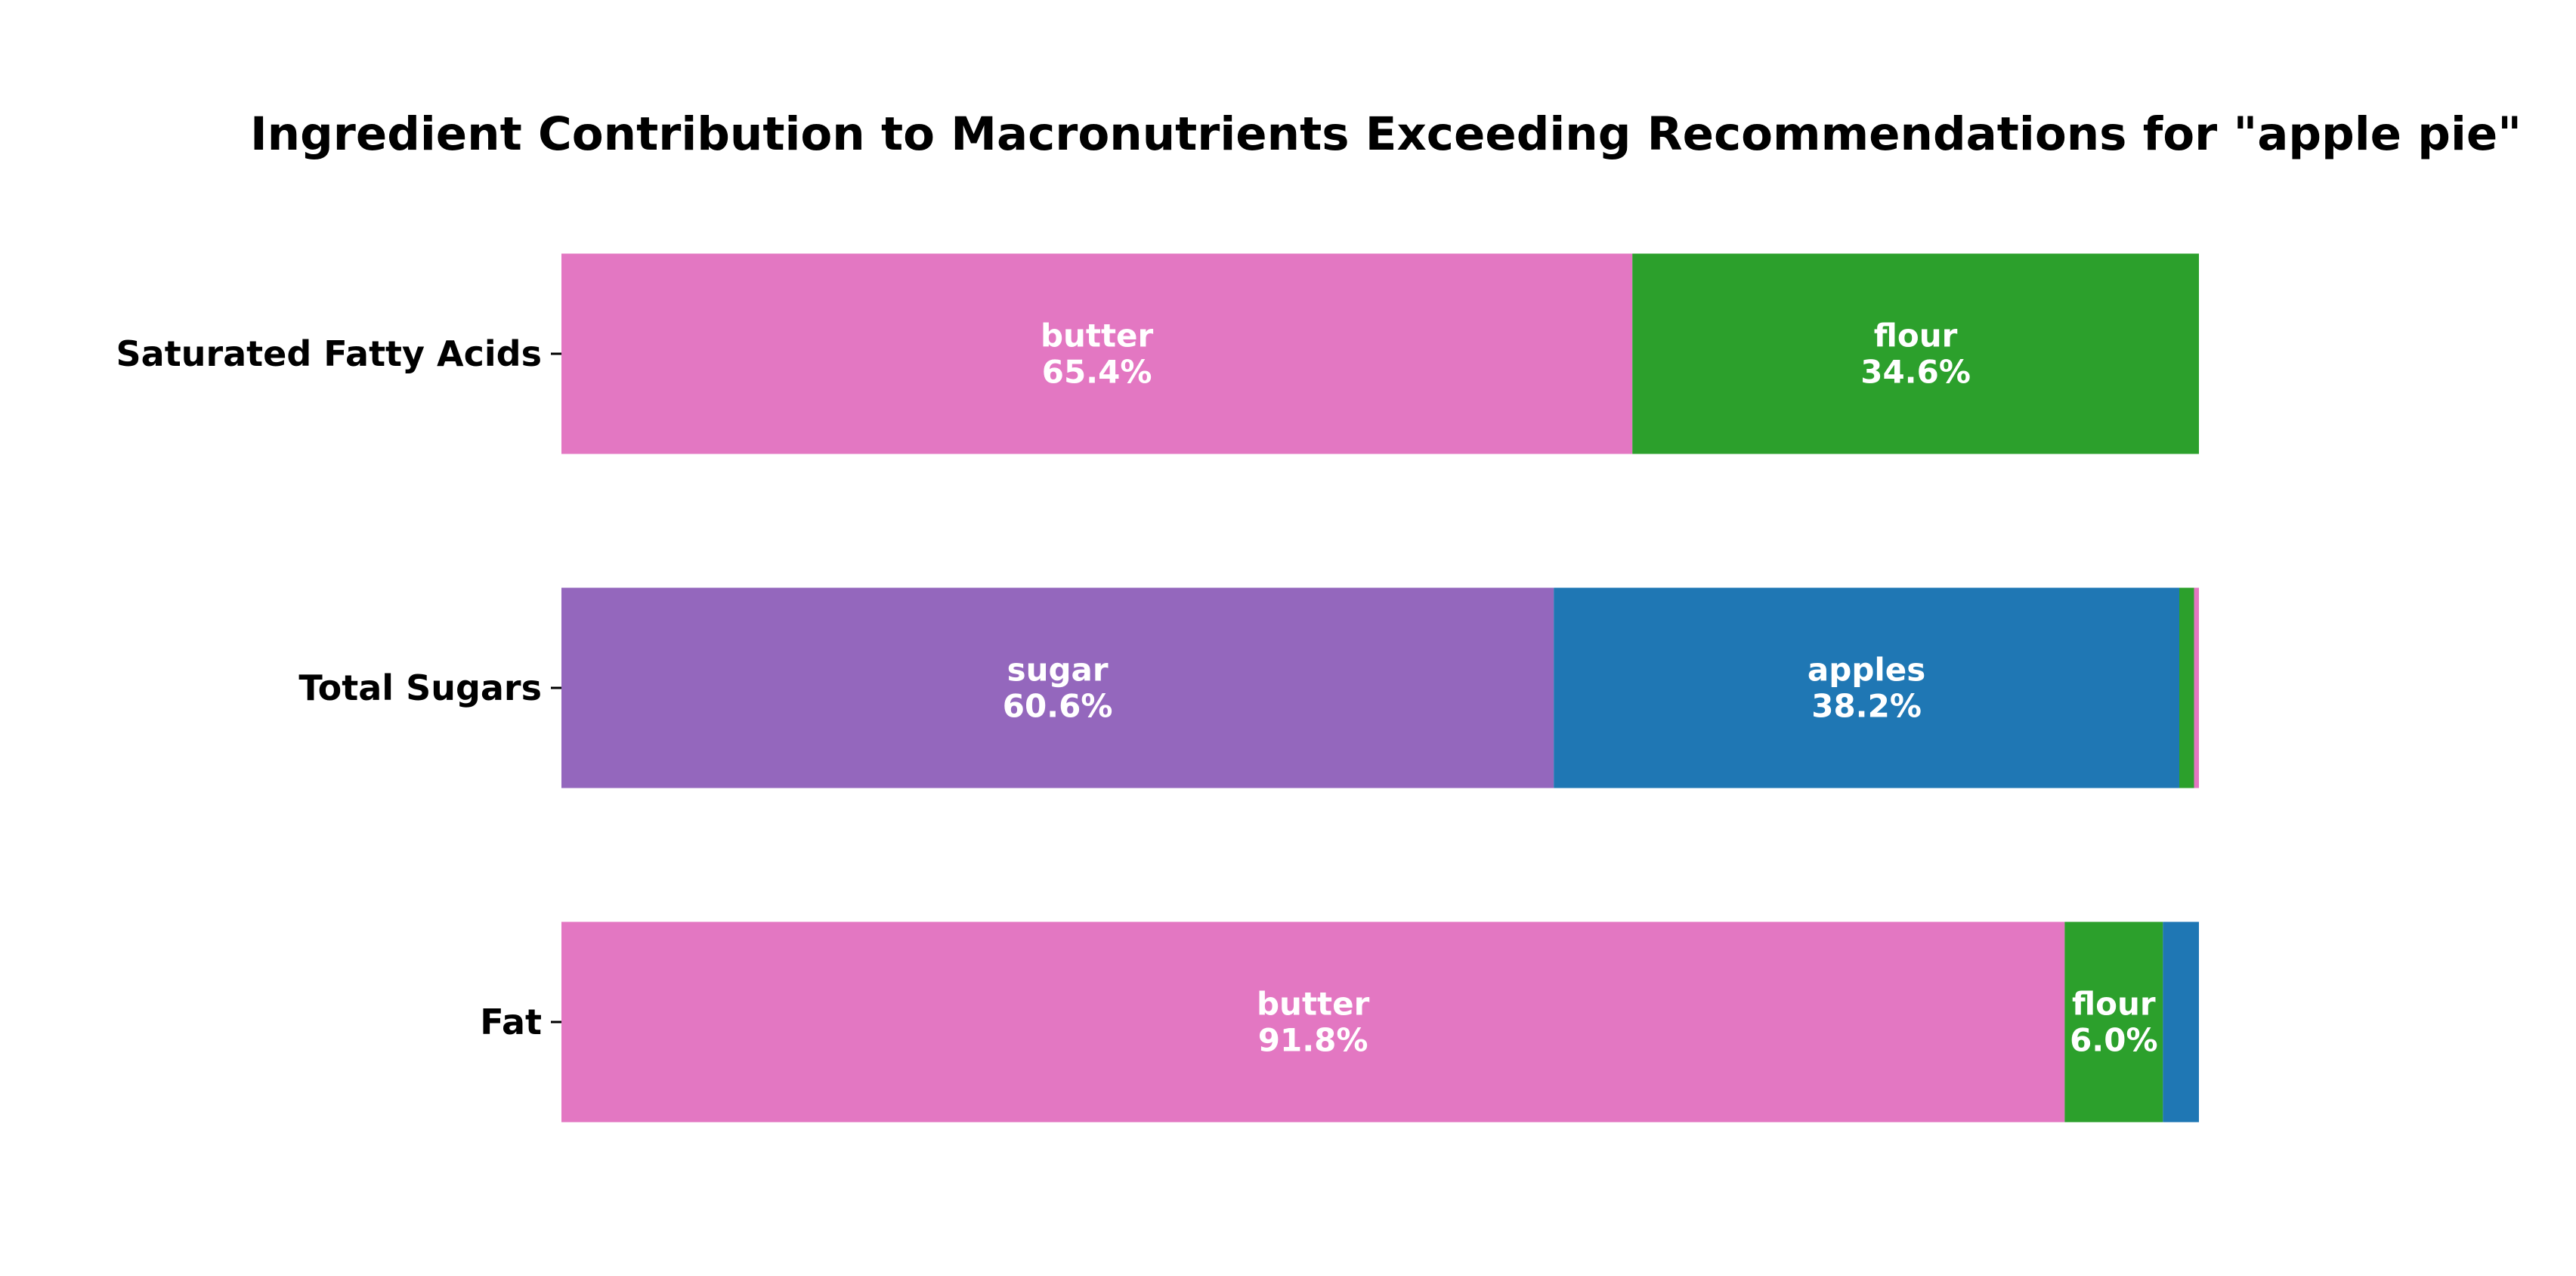 This screenshot has width=2576, height=1276. What do you see at coordinates (511, 1022) in the screenshot?
I see `category-label: Fat` at bounding box center [511, 1022].